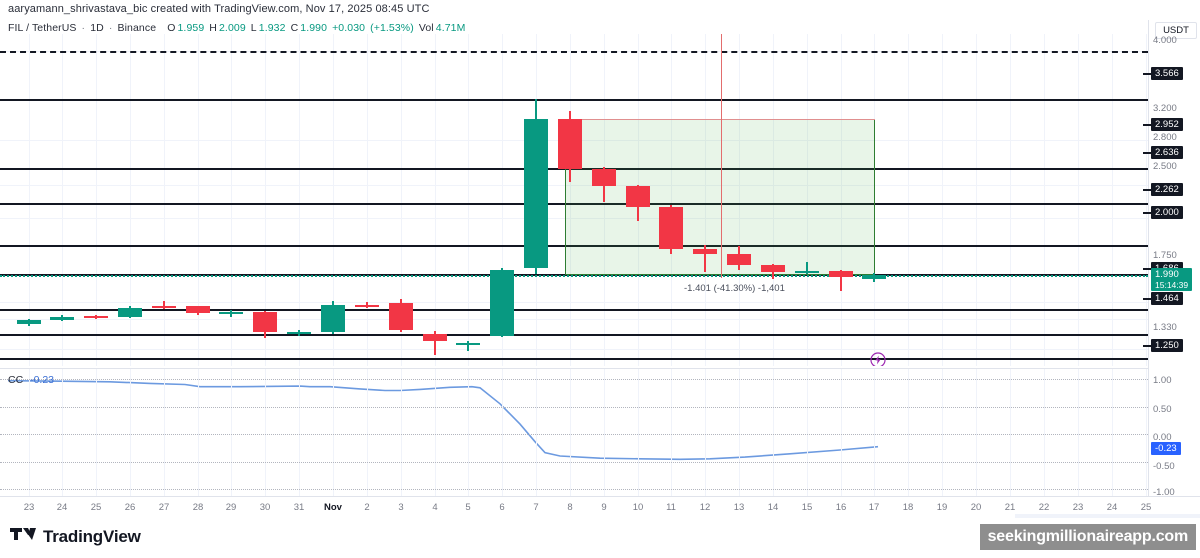  I want to click on measurement-top-line, so click(720, 119).